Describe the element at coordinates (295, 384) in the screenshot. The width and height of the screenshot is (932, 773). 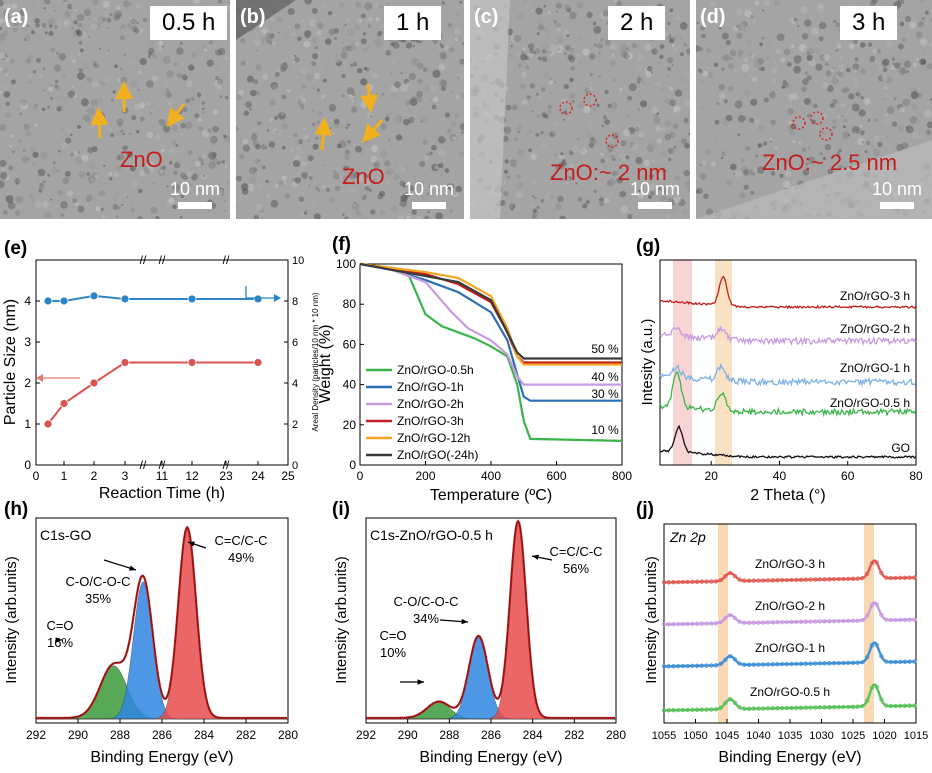
I see `y2-tick-label: 4` at that location.